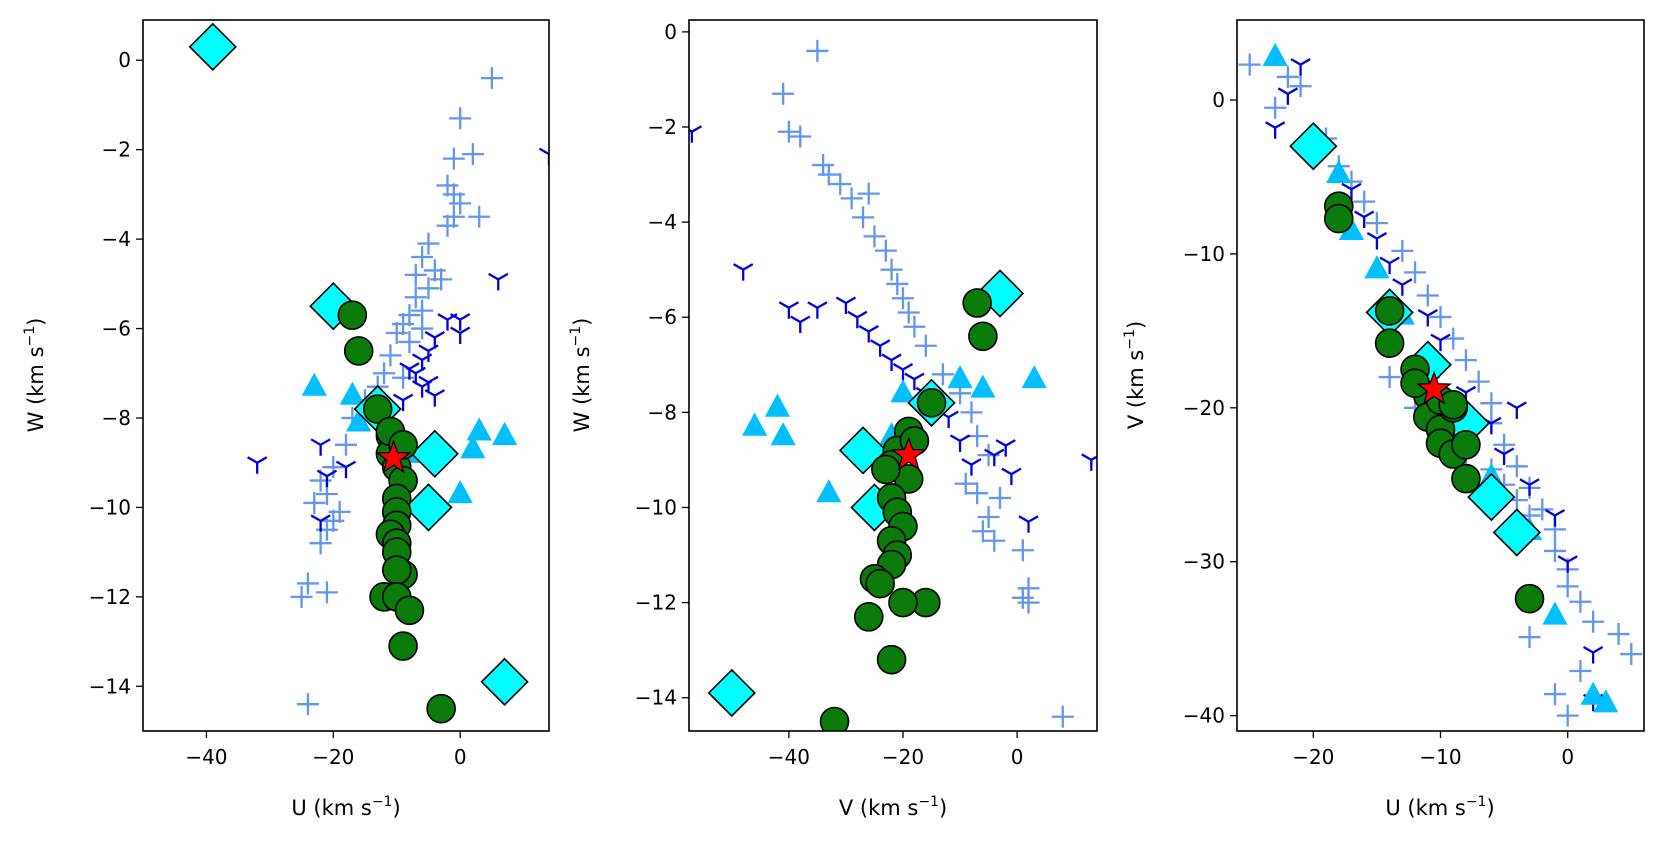 The image size is (1662, 843). Describe the element at coordinates (116, 239) in the screenshot. I see `y-tick-label: −4` at that location.